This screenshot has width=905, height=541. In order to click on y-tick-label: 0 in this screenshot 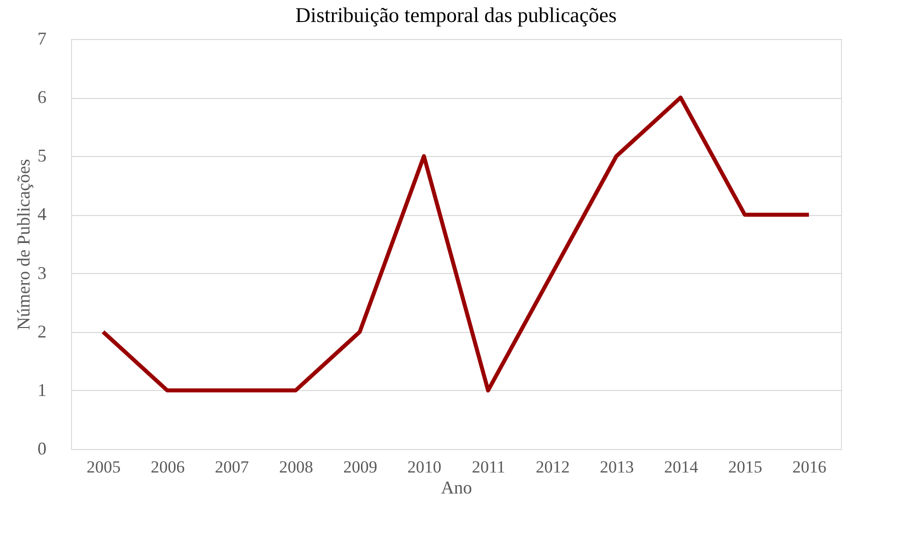, I will do `click(42, 448)`.